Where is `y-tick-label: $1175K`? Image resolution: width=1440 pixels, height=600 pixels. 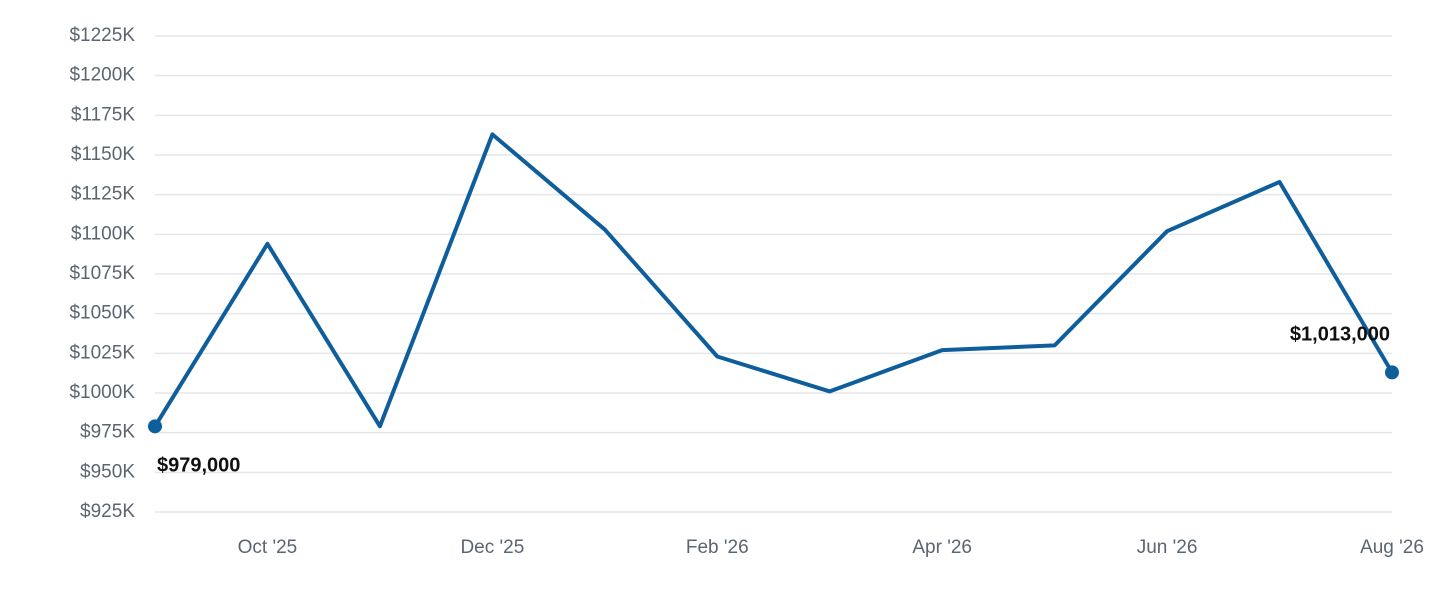
y-tick-label: $1175K is located at coordinates (103, 114).